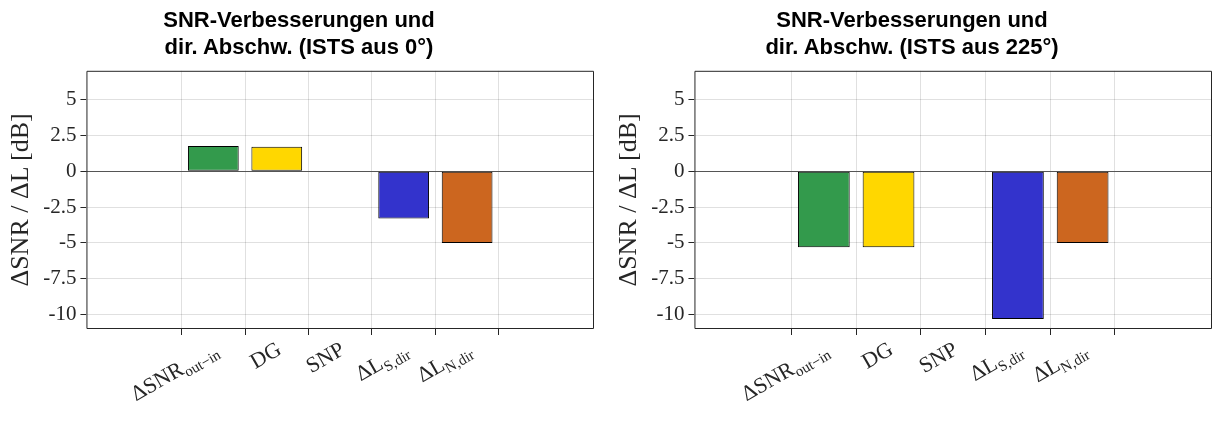  What do you see at coordinates (299, 33) in the screenshot?
I see `chart-title: SNR-Verbesserungen und dir. Abschw. (ISTS aus 0°)` at bounding box center [299, 33].